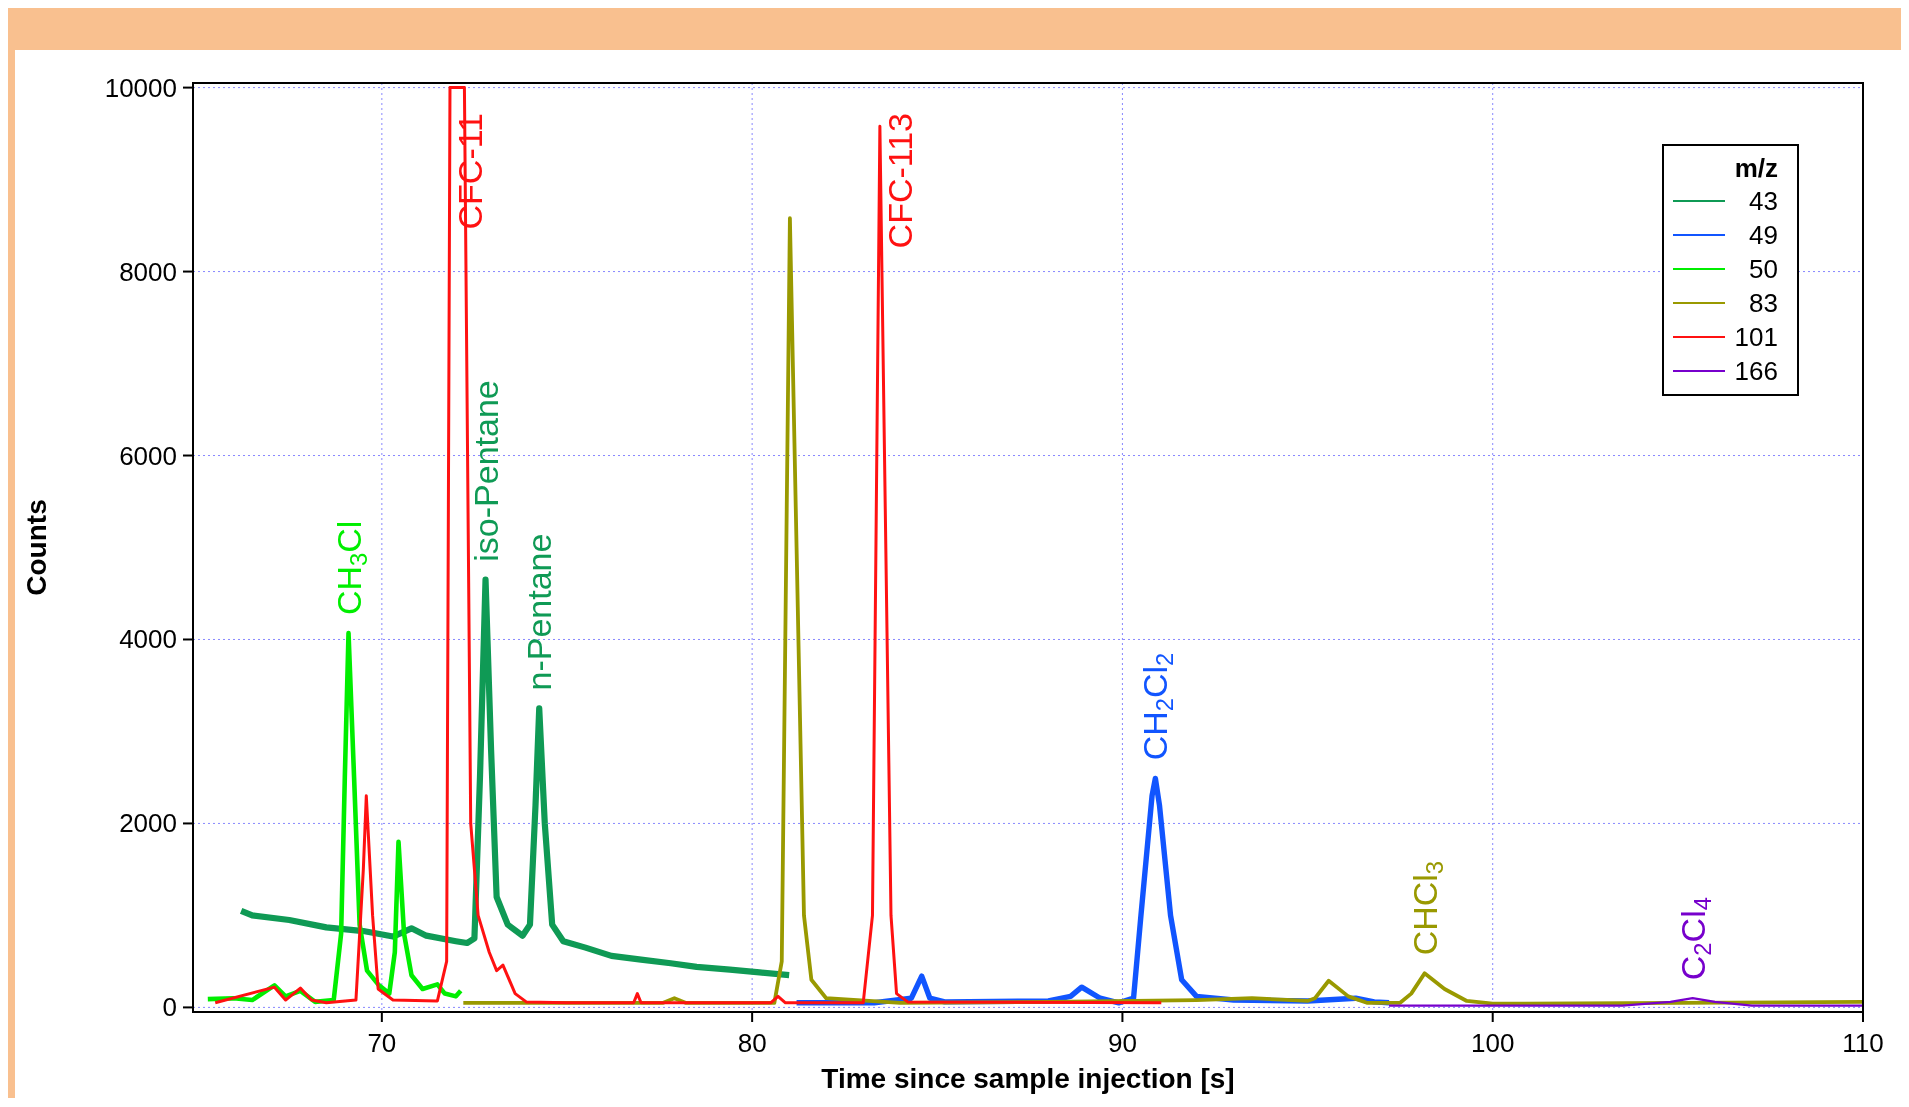  I want to click on legend-title: m/z, so click(1756, 168).